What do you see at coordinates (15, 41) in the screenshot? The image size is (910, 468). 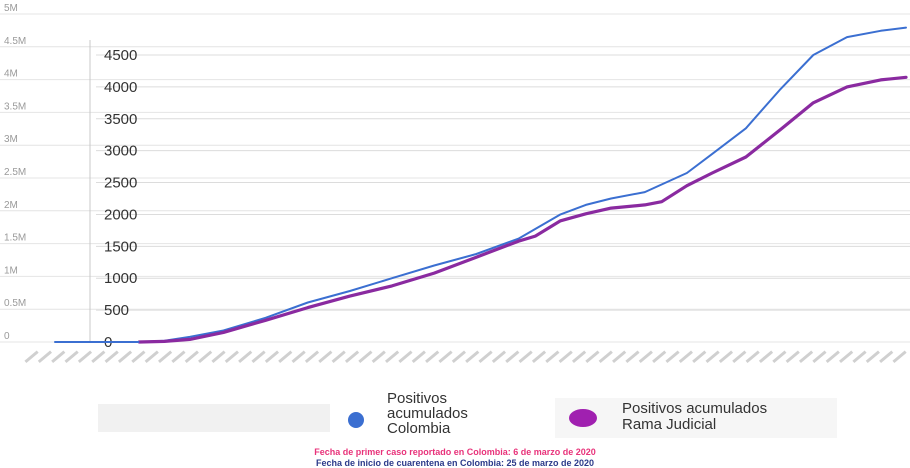 I see `left-tick-label: 4.5M` at bounding box center [15, 41].